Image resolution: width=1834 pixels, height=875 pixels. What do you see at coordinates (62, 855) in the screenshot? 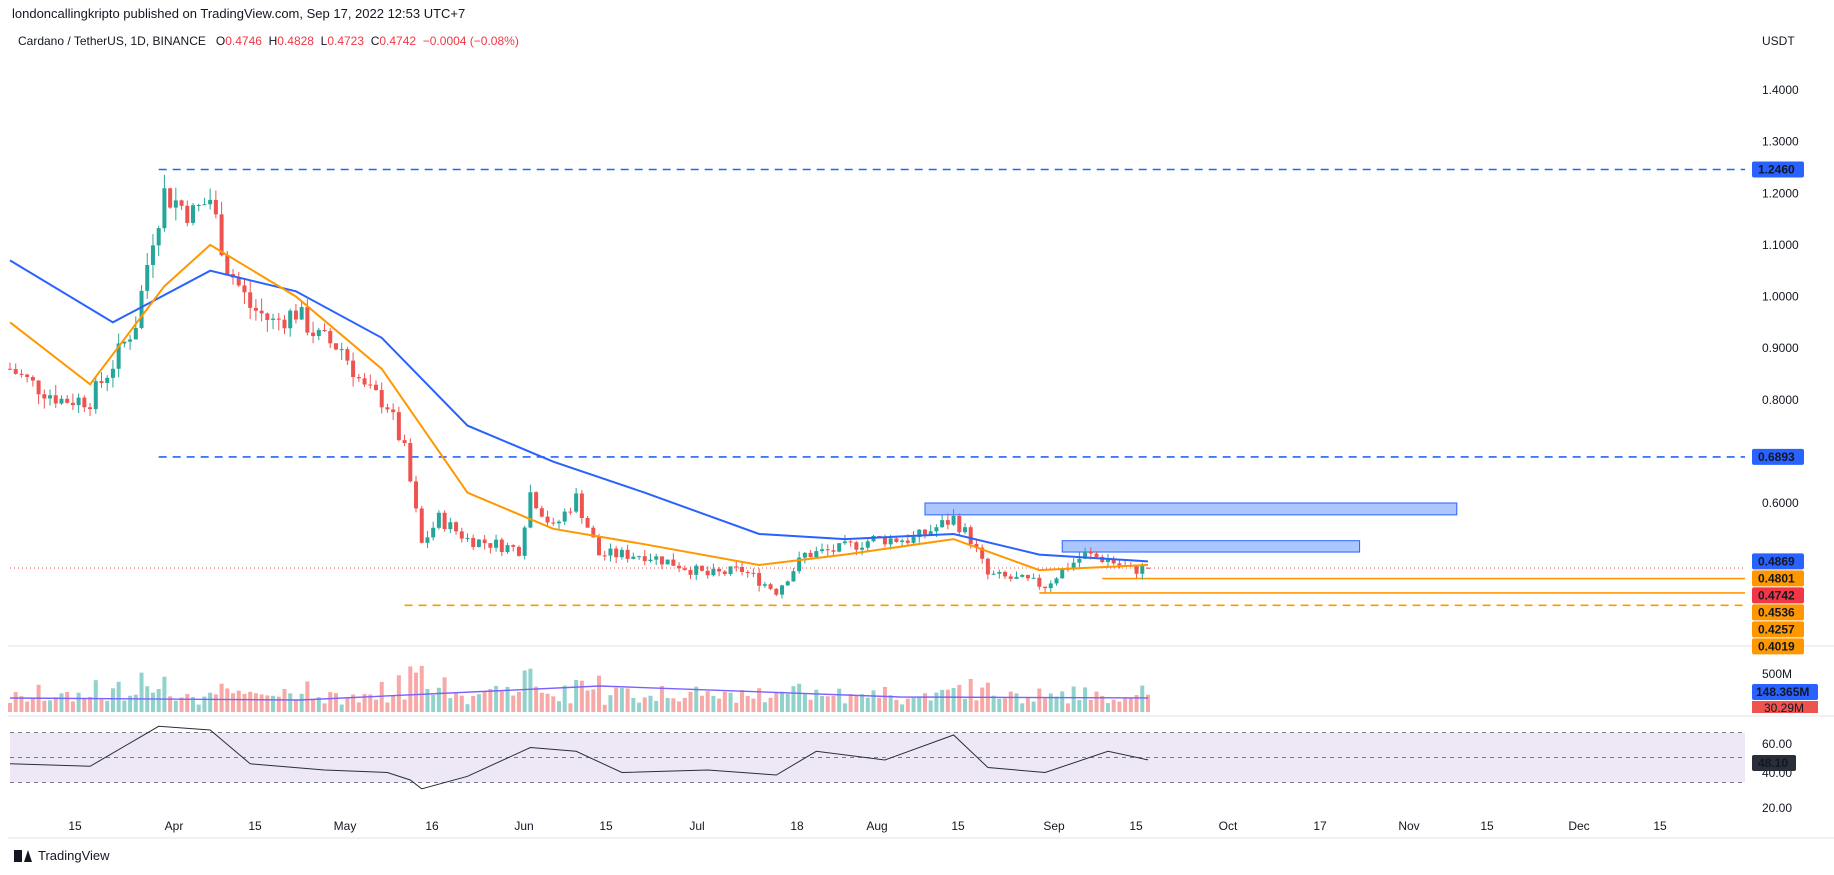
I see `tradingview-brand: TradingView` at bounding box center [62, 855].